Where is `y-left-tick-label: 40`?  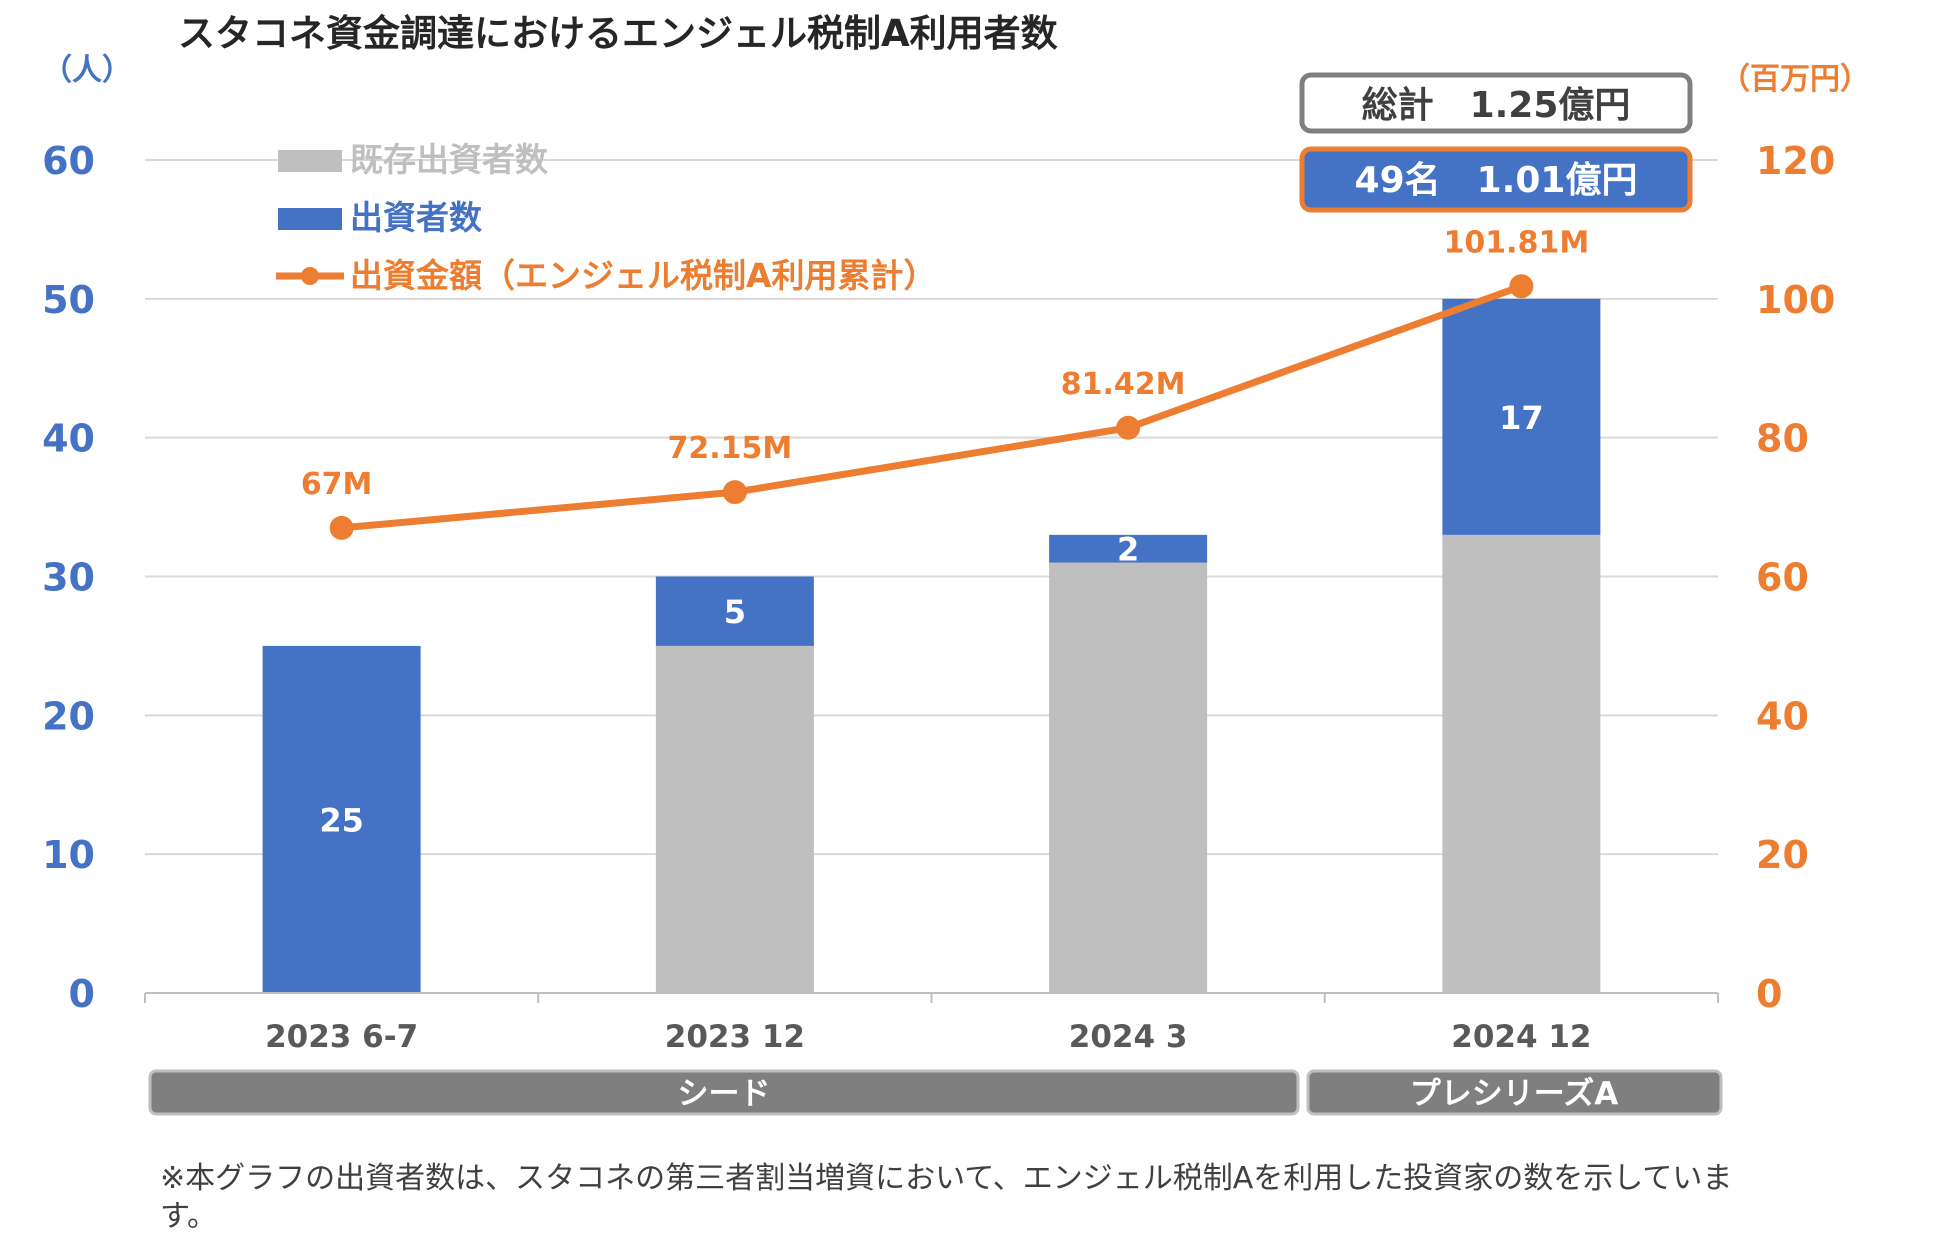 y-left-tick-label: 40 is located at coordinates (68, 439).